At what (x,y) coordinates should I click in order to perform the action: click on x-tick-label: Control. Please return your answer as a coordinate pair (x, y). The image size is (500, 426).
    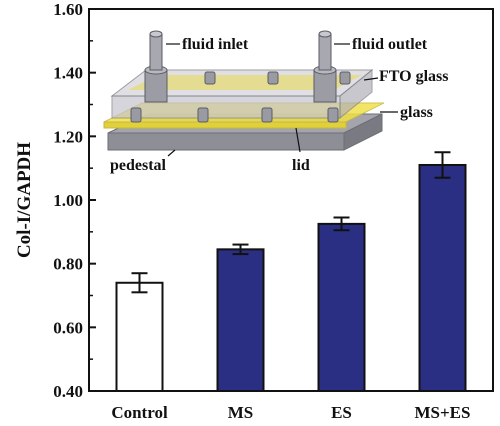
    Looking at the image, I should click on (139, 412).